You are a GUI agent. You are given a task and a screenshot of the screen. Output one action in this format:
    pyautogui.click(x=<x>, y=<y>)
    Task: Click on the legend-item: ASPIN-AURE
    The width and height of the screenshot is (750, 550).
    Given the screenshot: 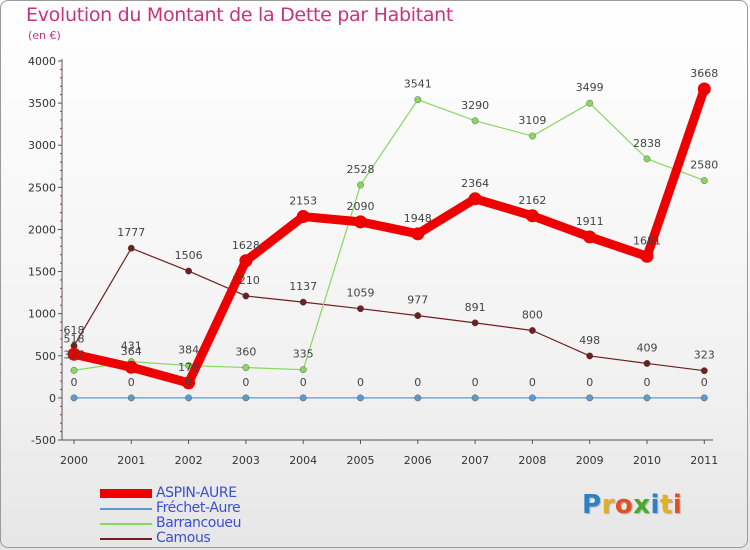 What is the action you would take?
    pyautogui.click(x=170, y=493)
    